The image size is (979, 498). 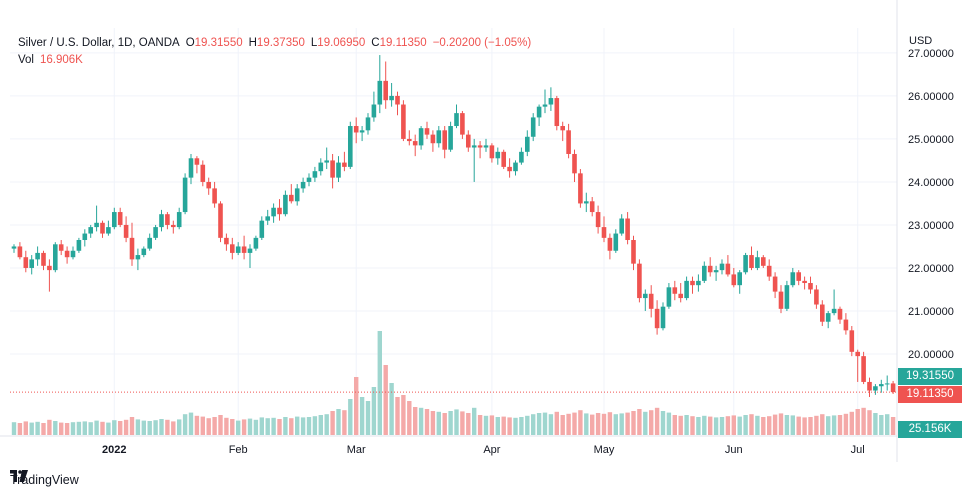 I want to click on time-tick-label: 2022, so click(x=114, y=450).